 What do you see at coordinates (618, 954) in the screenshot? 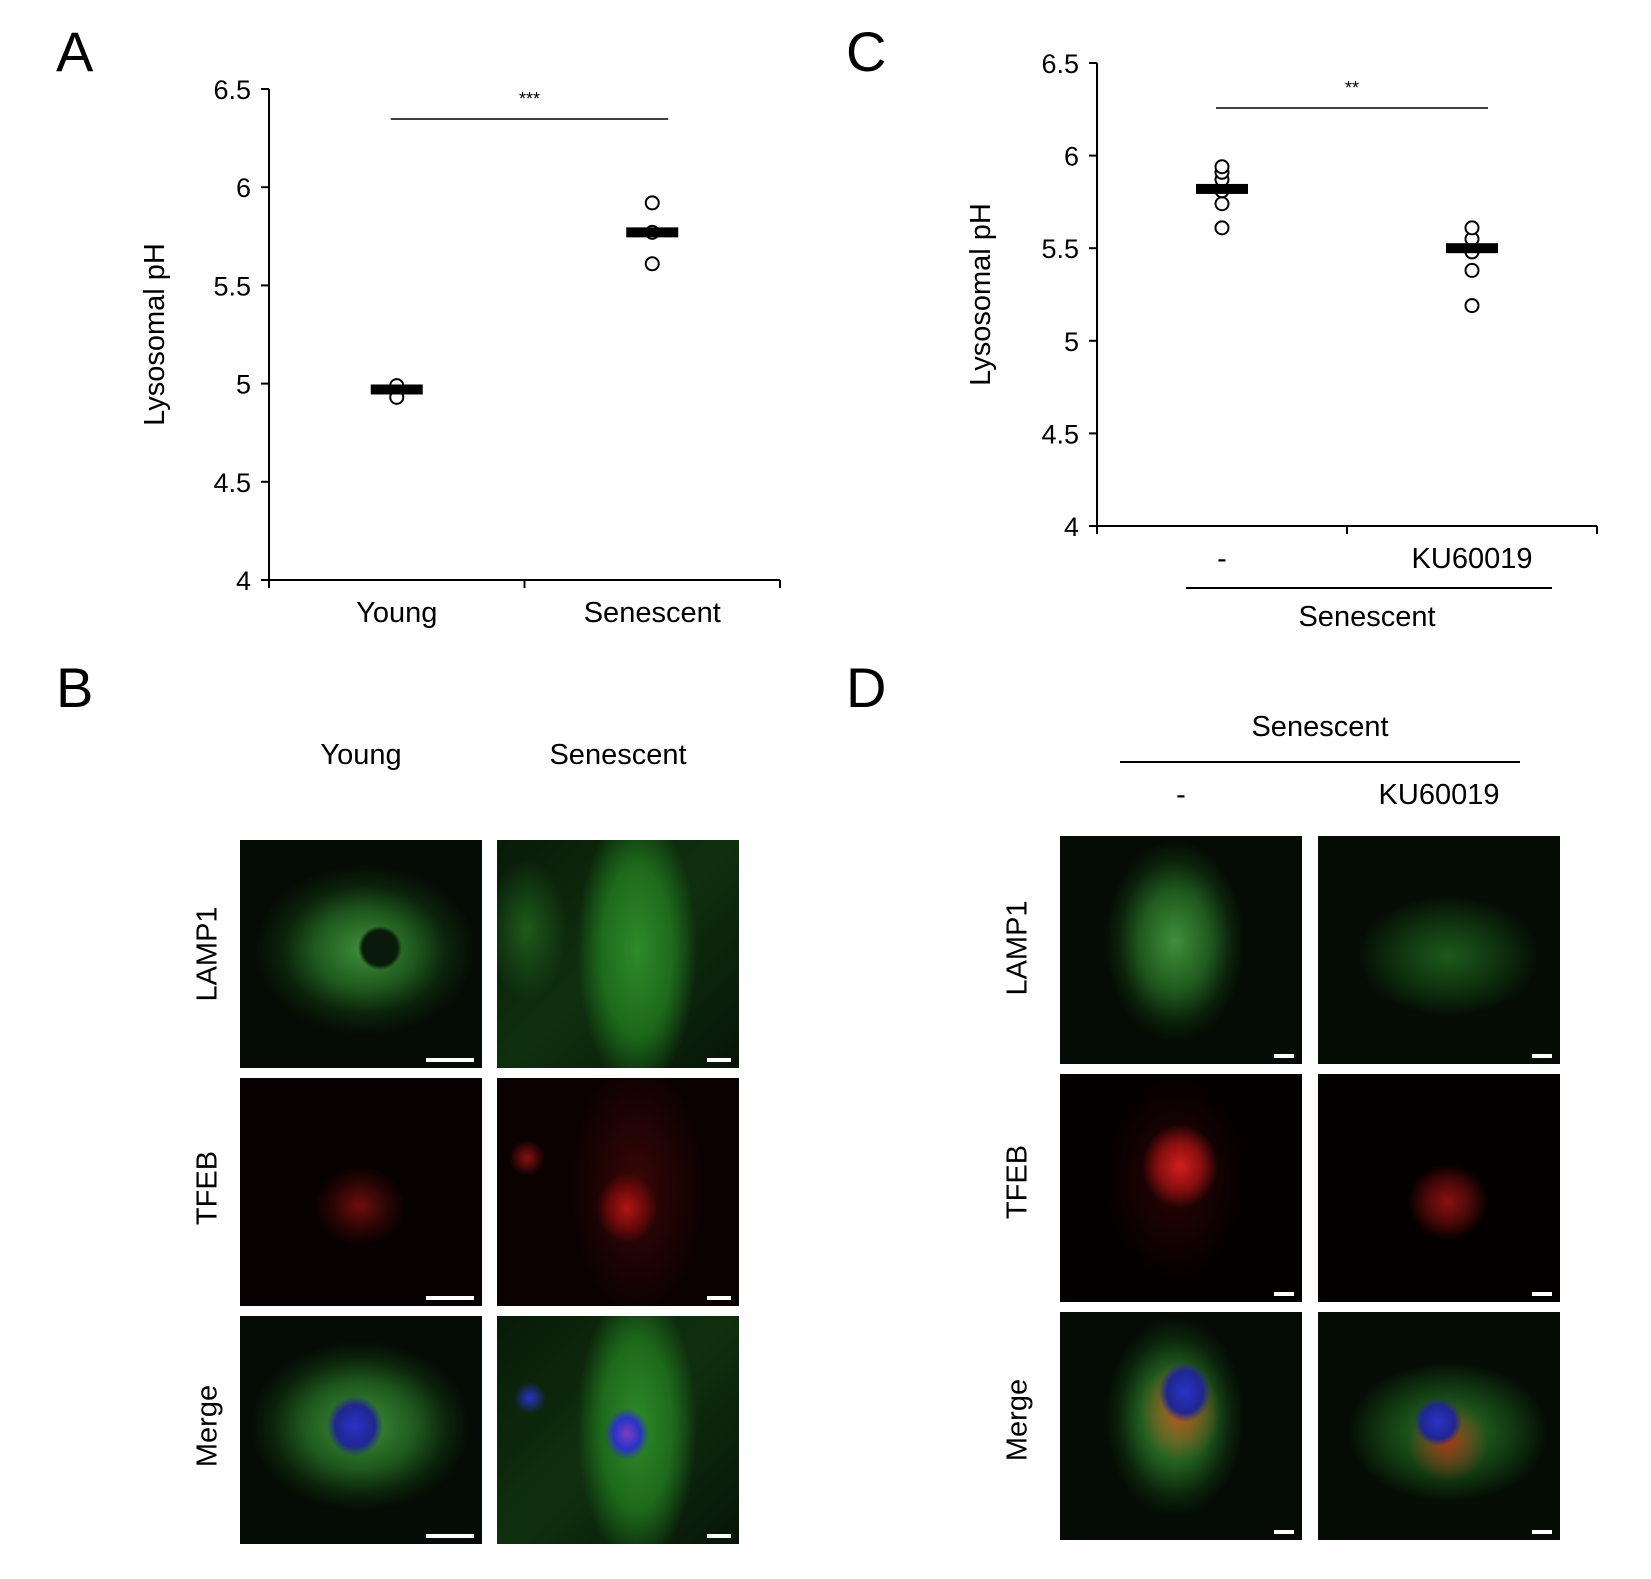
I see `micrograph-senescent-lamp1` at bounding box center [618, 954].